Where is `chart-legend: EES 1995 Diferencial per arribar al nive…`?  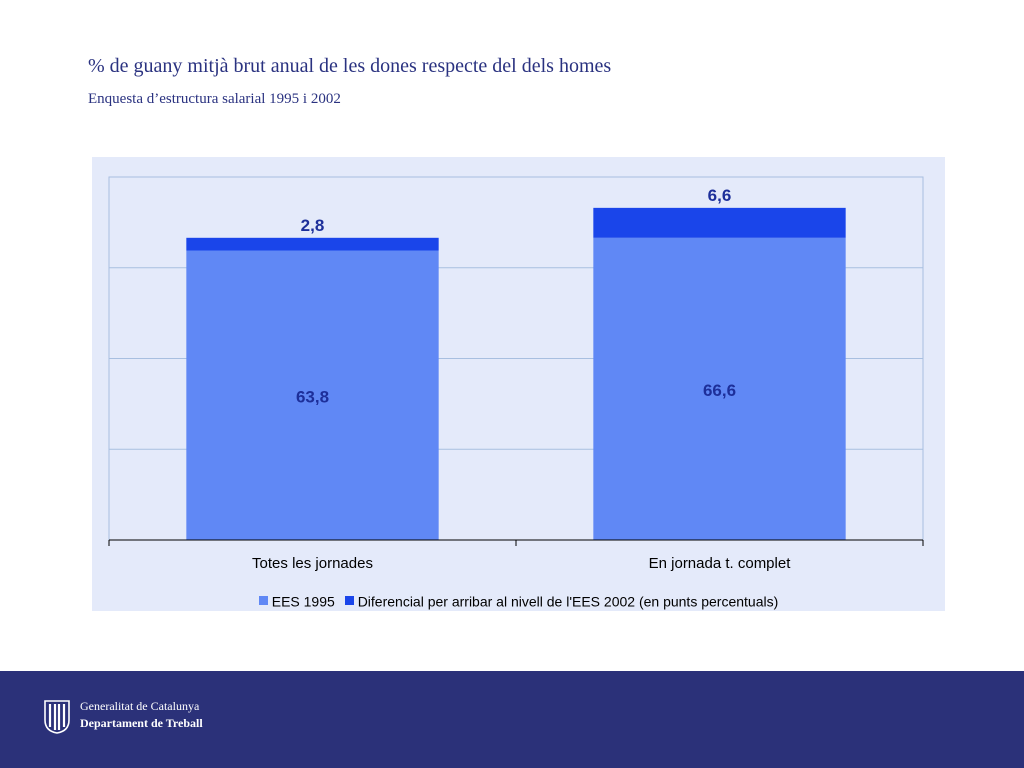 chart-legend: EES 1995 Diferencial per arribar al nive… is located at coordinates (518, 600).